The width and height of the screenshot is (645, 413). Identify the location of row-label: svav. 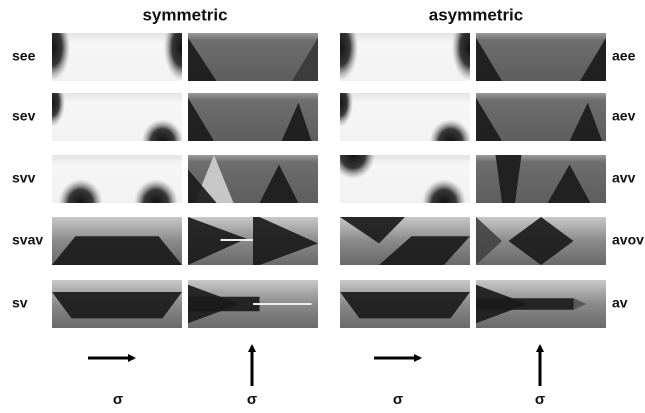
(27, 240).